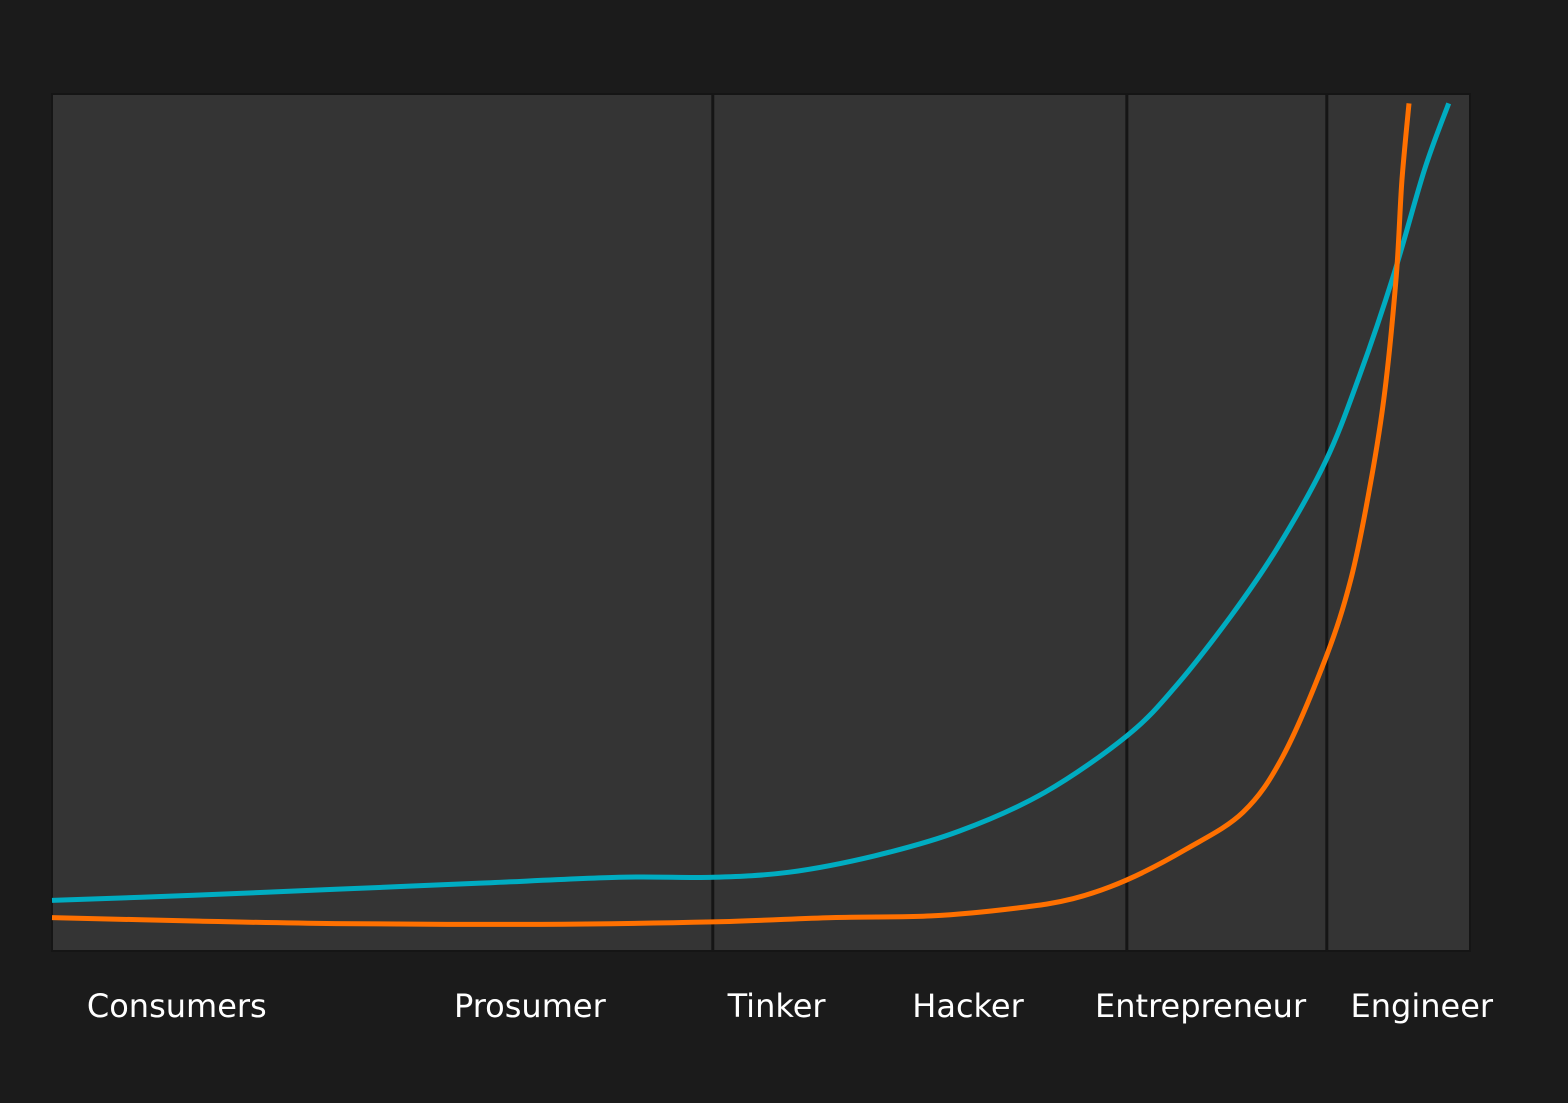 The image size is (1568, 1103). Describe the element at coordinates (1201, 1006) in the screenshot. I see `x-tick-label: Entrepreneur` at that location.